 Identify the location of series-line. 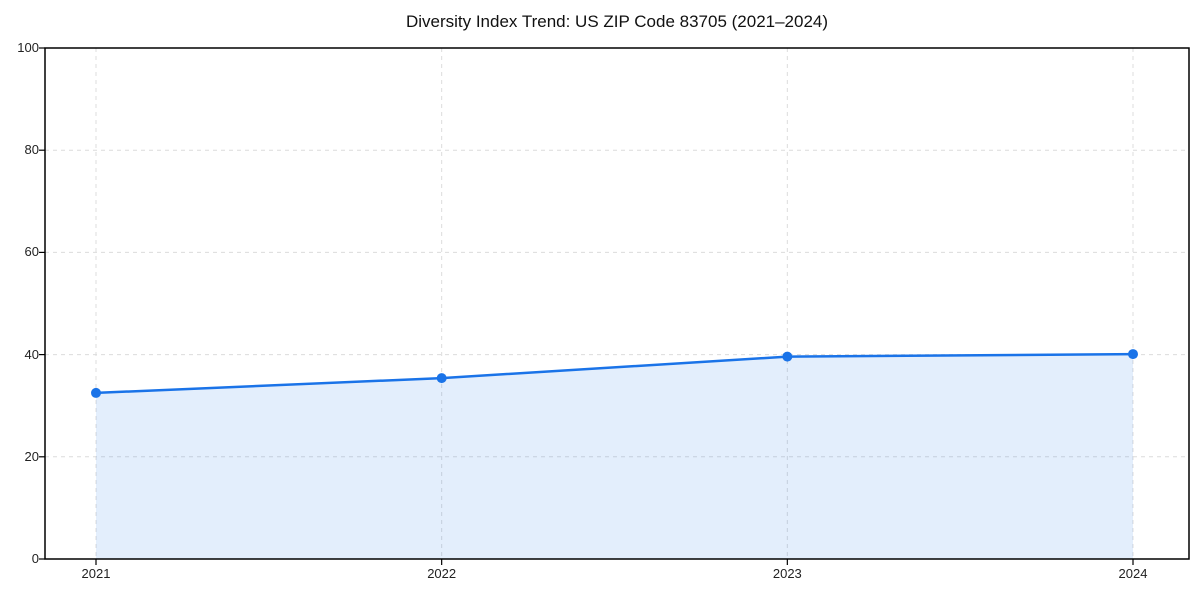
(614, 373).